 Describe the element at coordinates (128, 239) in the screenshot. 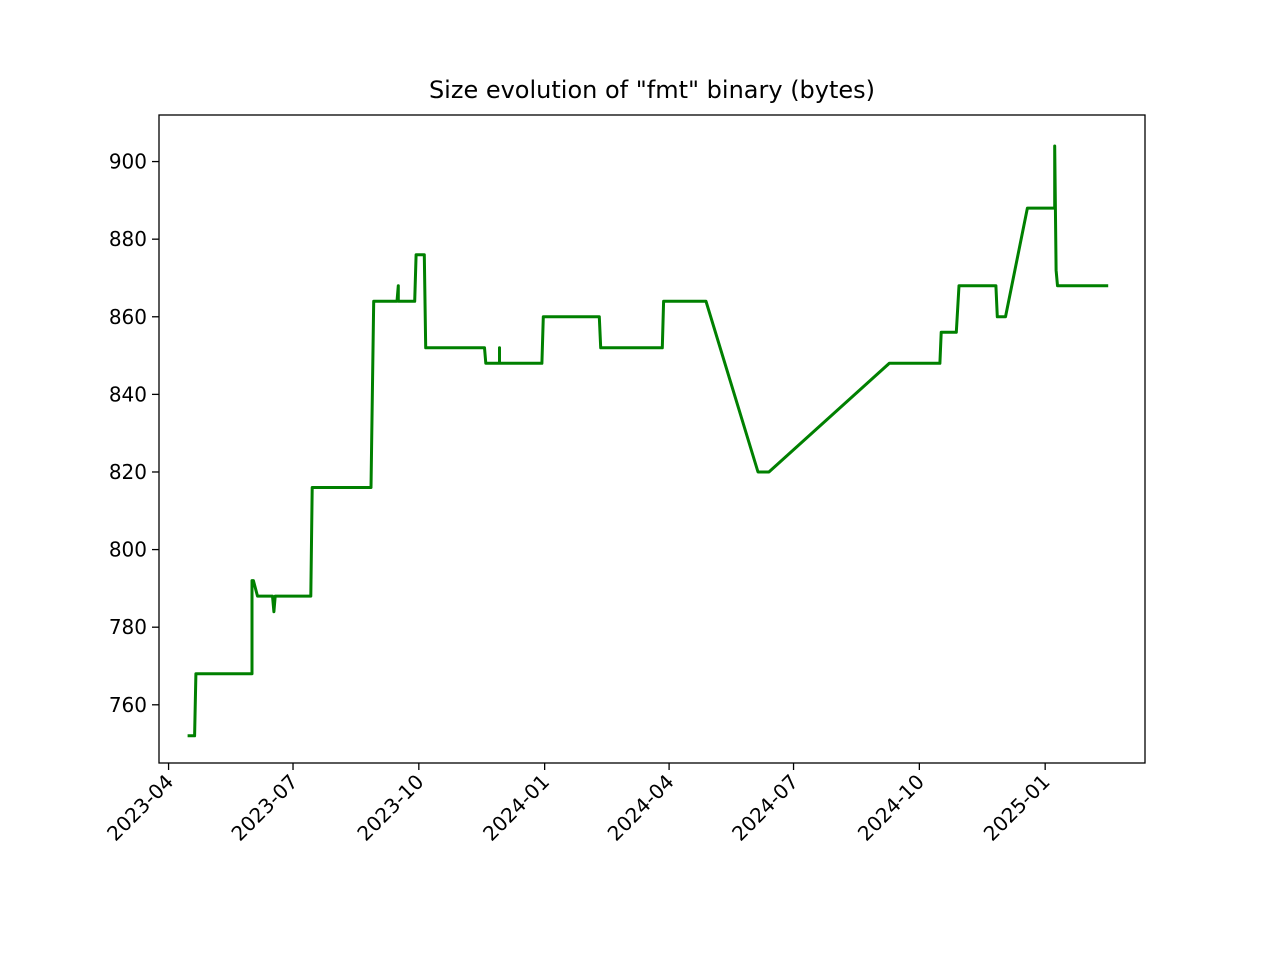

I see `y-tick-label: 880` at that location.